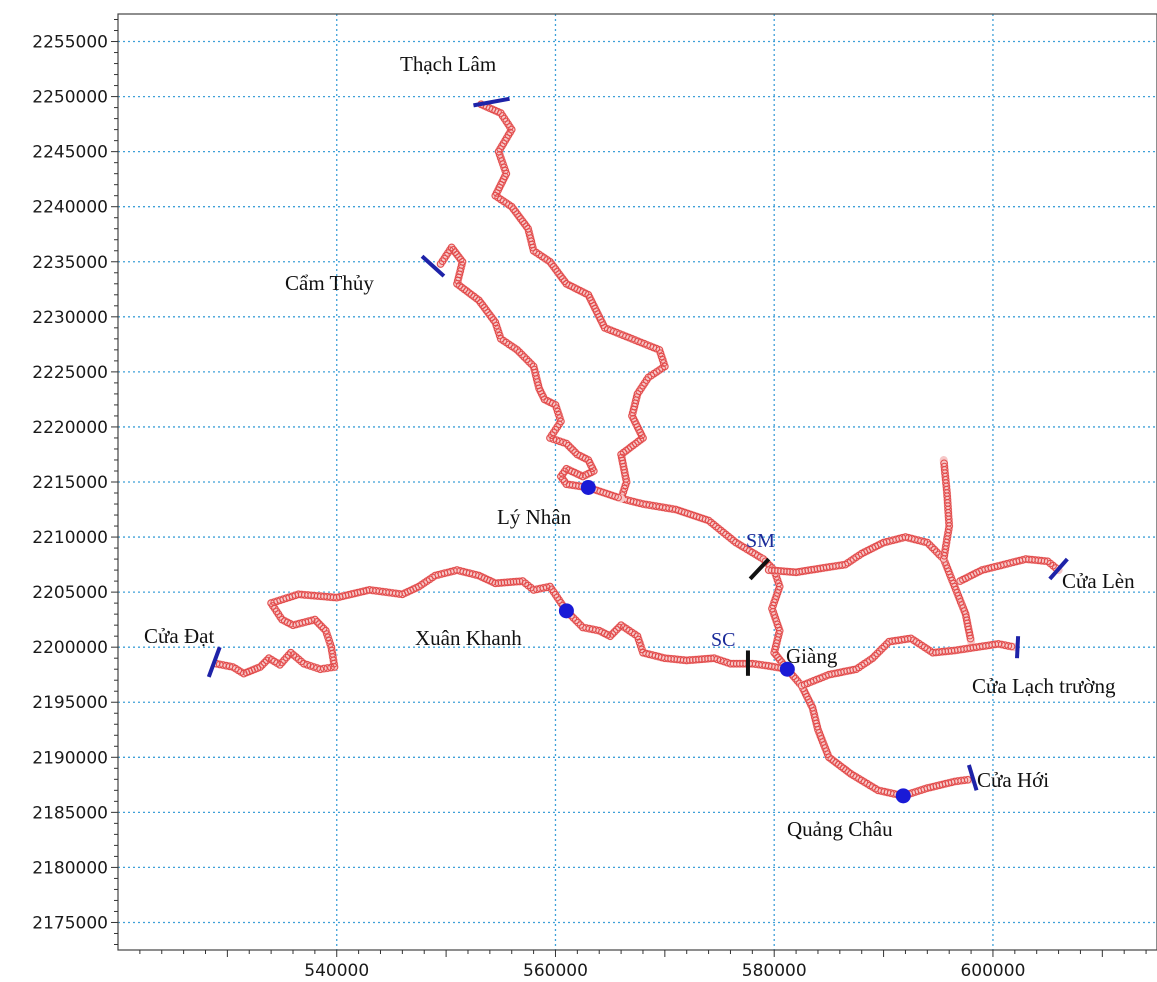 The height and width of the screenshot is (982, 1157). Describe the element at coordinates (70, 813) in the screenshot. I see `y-tick-label-2185000: 2185000` at that location.